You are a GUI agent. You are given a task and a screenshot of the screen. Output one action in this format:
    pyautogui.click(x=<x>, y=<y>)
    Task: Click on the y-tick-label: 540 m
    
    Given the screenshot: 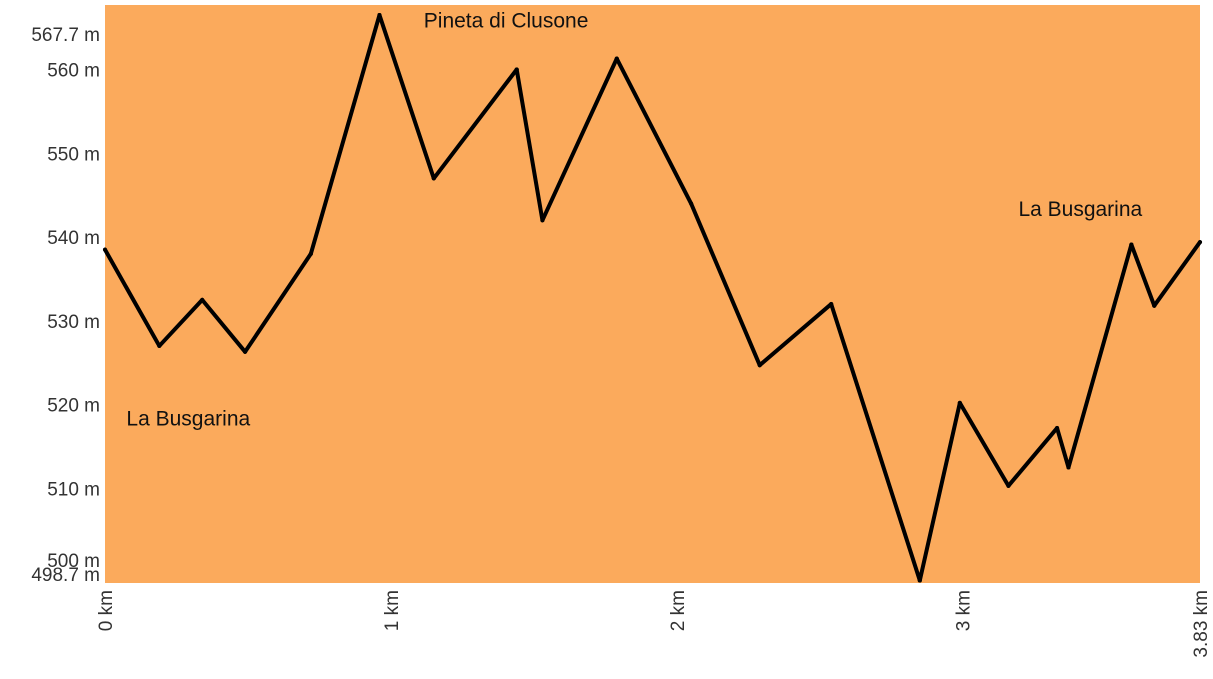 What is the action you would take?
    pyautogui.click(x=73, y=238)
    